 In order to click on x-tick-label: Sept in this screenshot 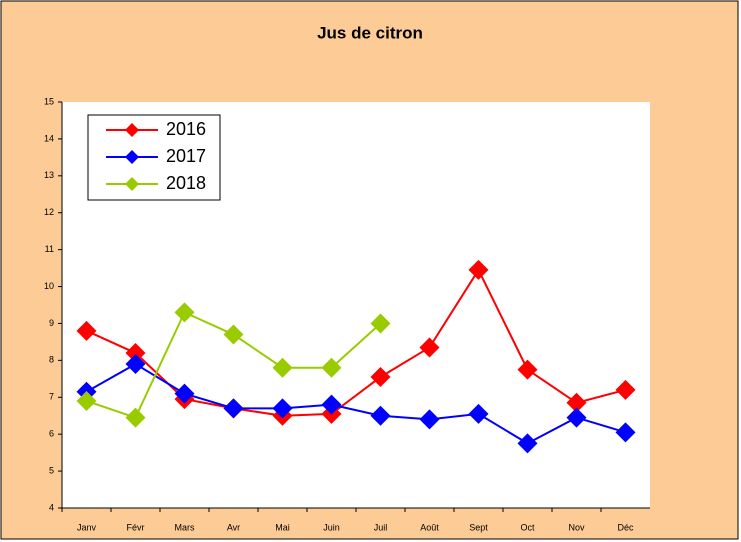, I will do `click(478, 527)`.